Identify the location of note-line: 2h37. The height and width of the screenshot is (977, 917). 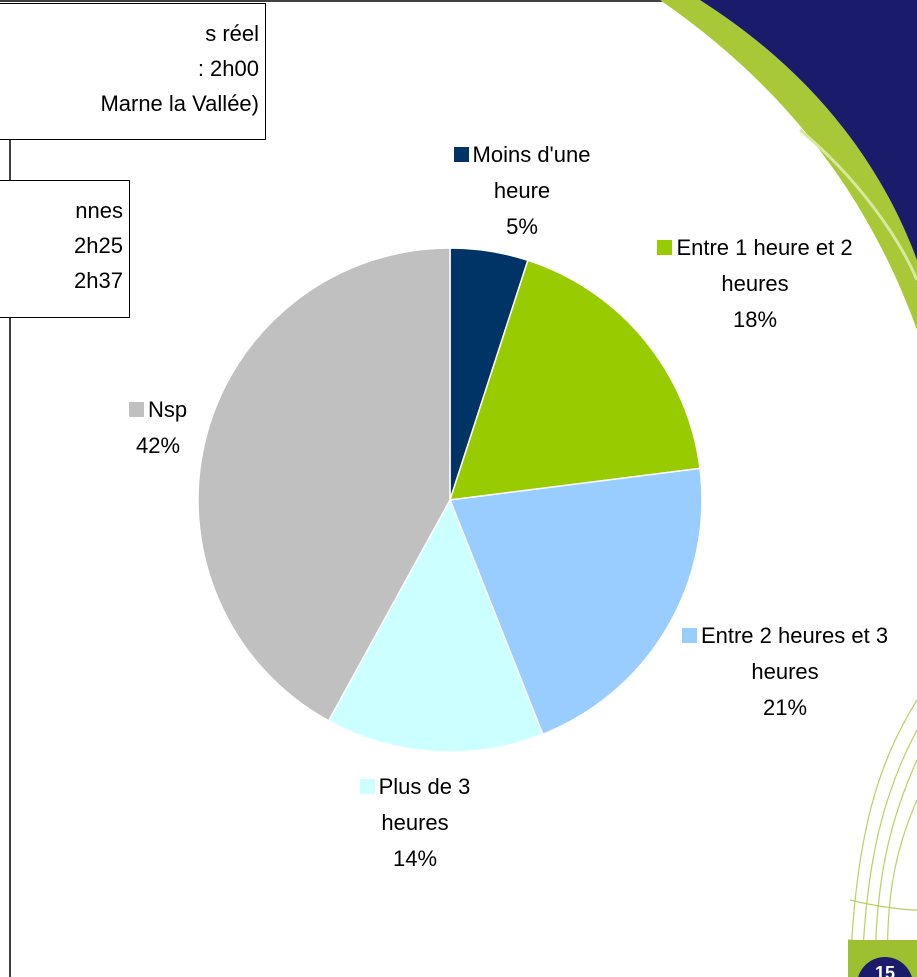
(98, 280).